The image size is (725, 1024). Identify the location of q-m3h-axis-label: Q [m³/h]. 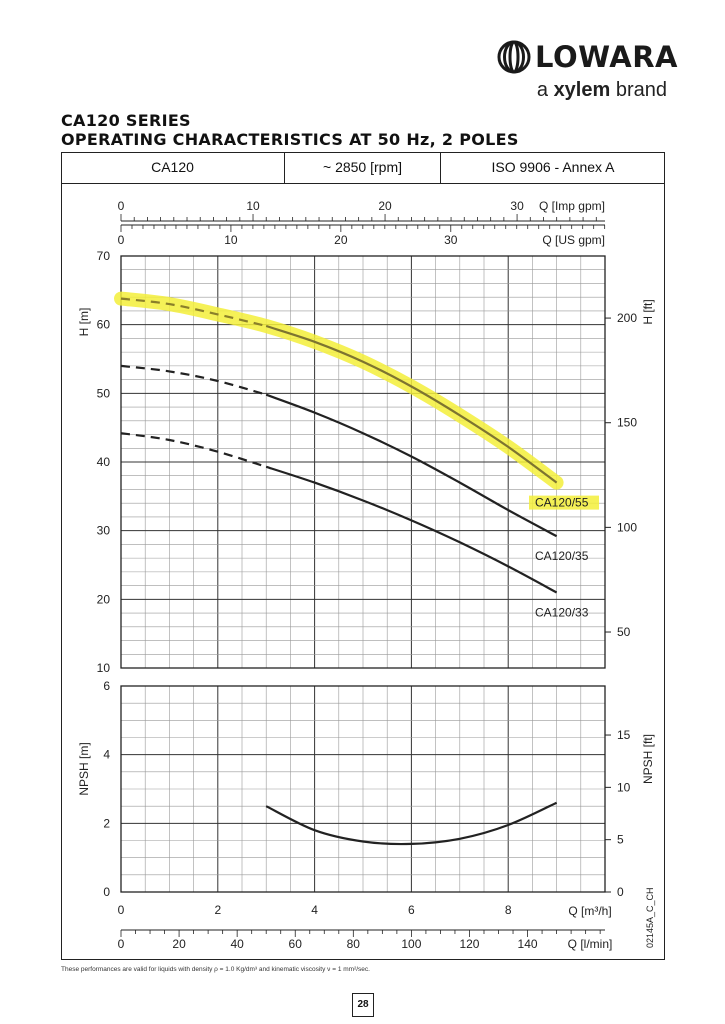
(589, 911).